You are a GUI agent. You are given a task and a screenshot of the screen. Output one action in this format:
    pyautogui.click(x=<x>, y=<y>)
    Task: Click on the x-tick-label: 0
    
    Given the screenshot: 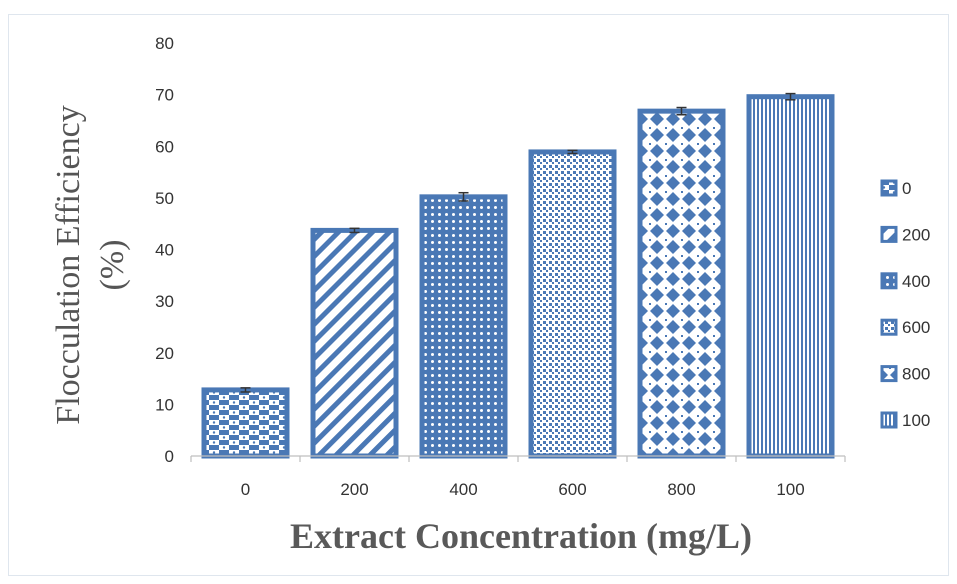 What is the action you would take?
    pyautogui.click(x=245, y=489)
    